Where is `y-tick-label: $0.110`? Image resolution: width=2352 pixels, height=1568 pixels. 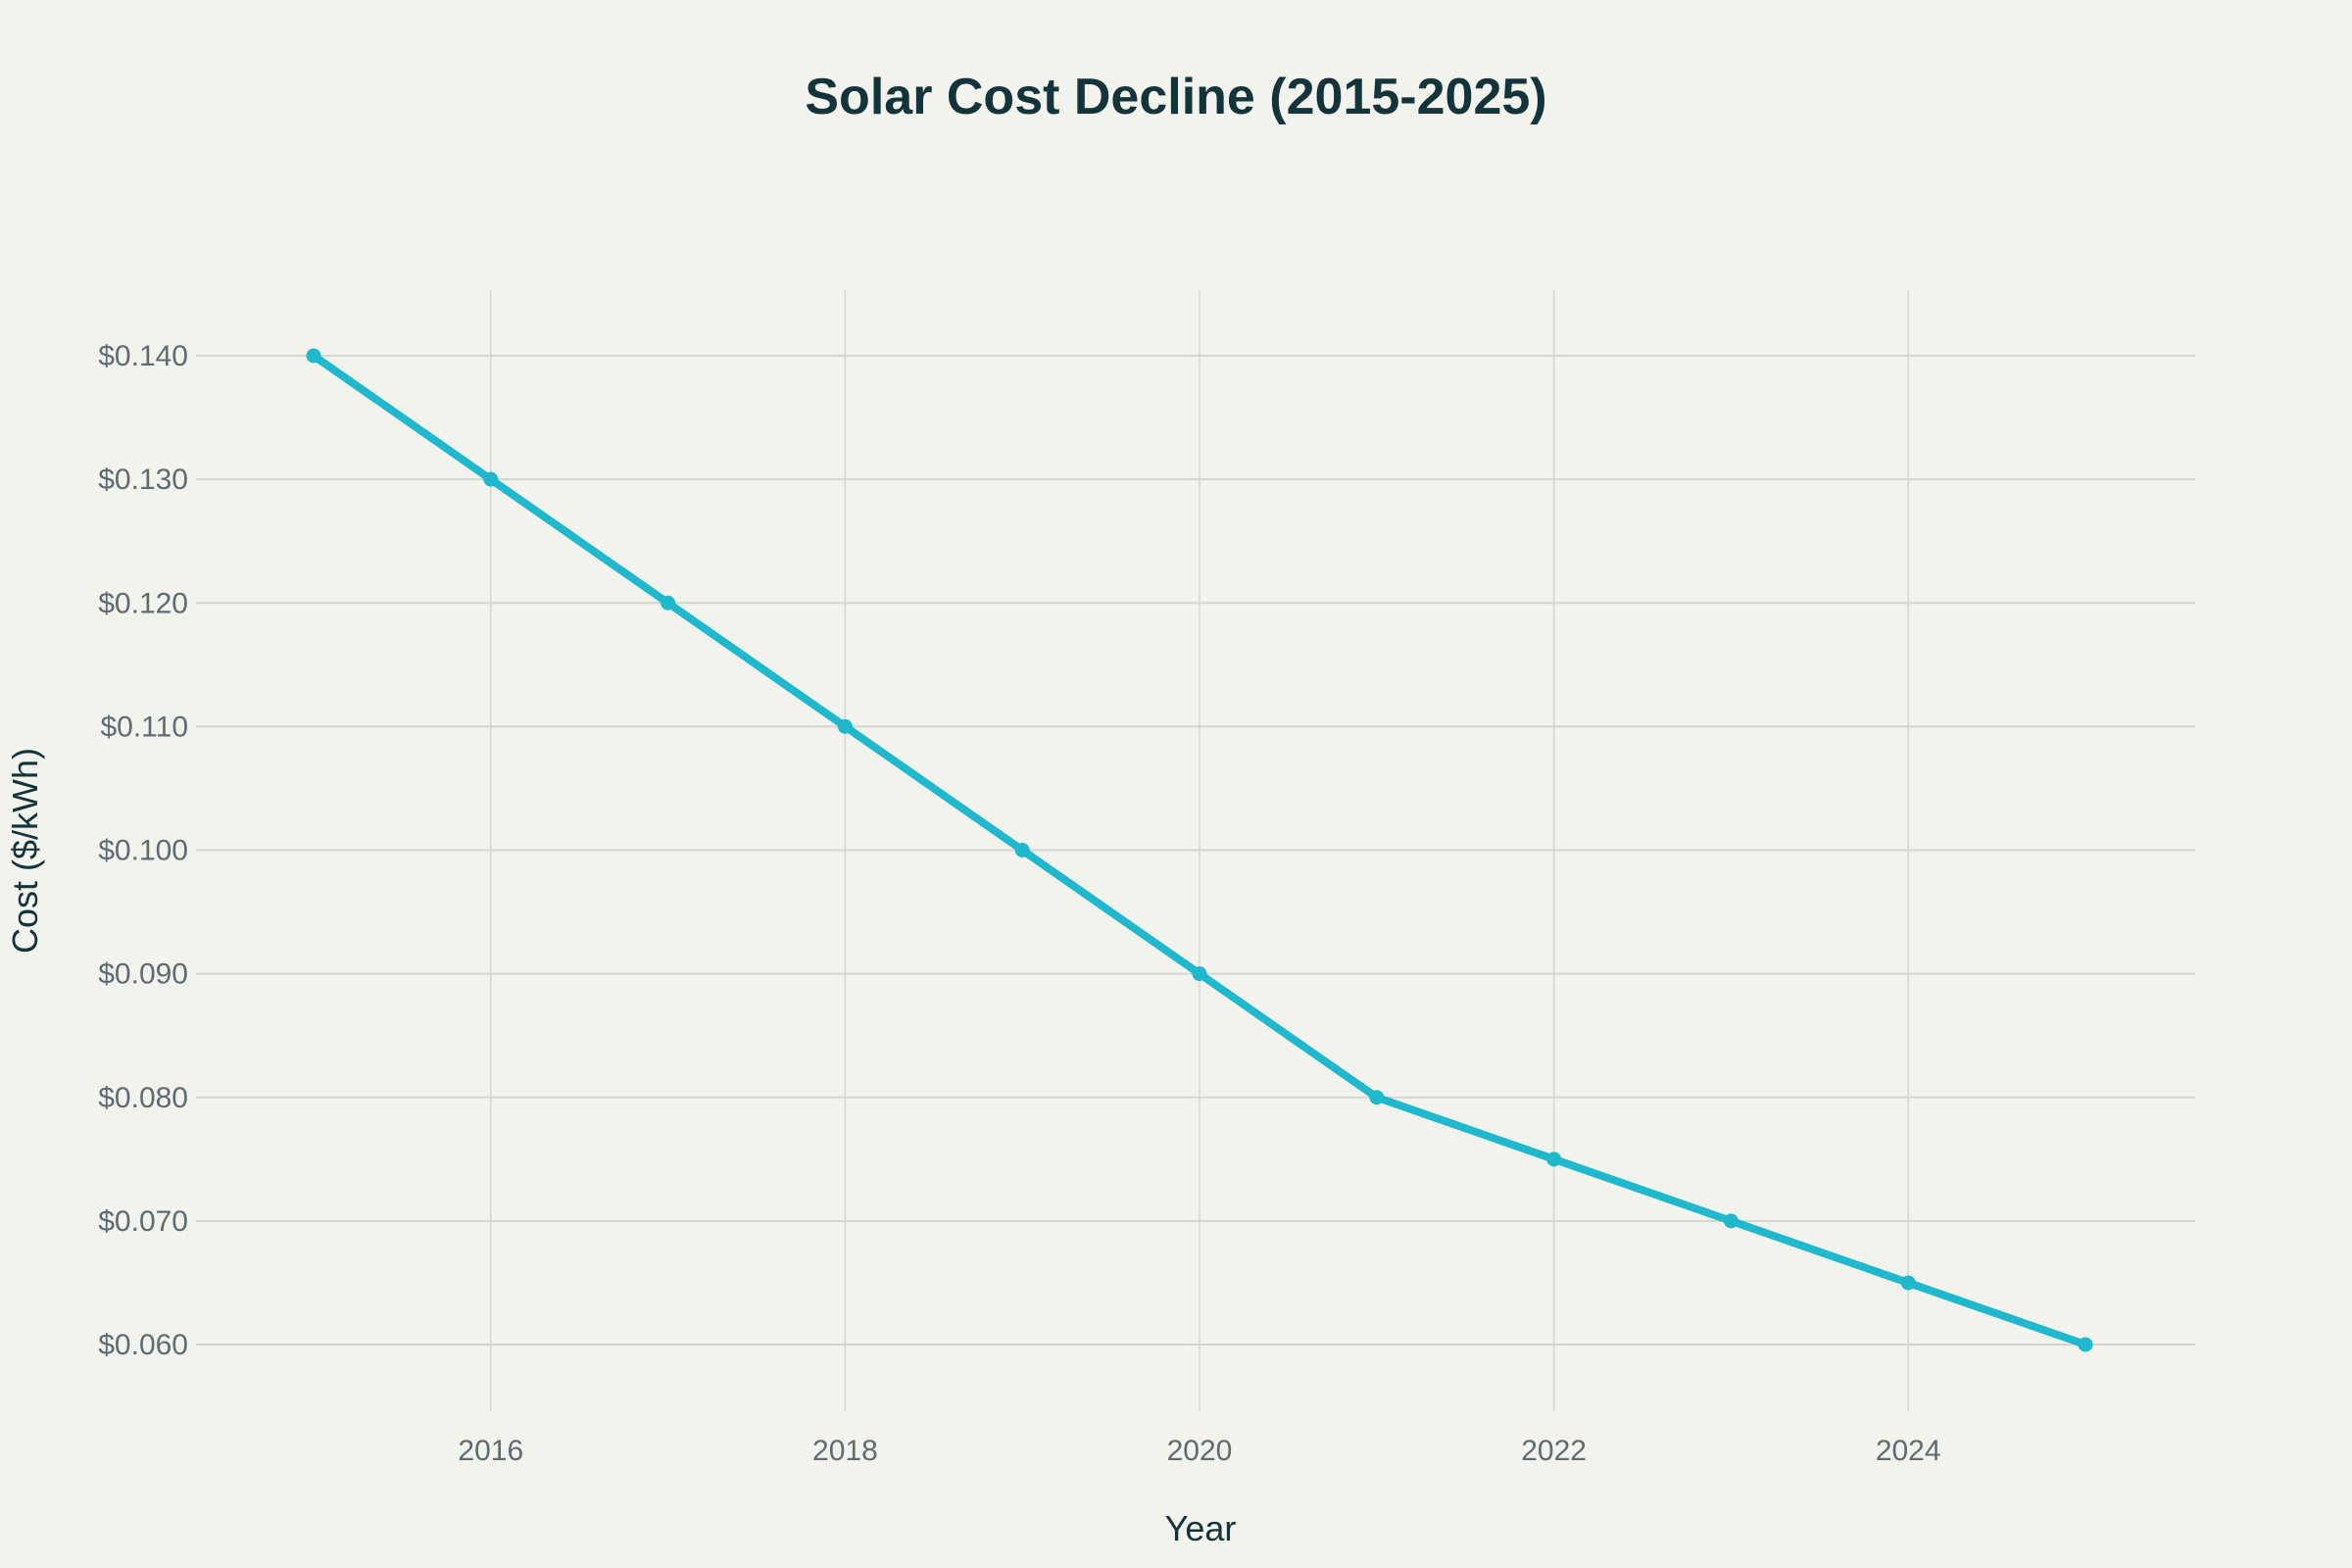
y-tick-label: $0.110 is located at coordinates (144, 726).